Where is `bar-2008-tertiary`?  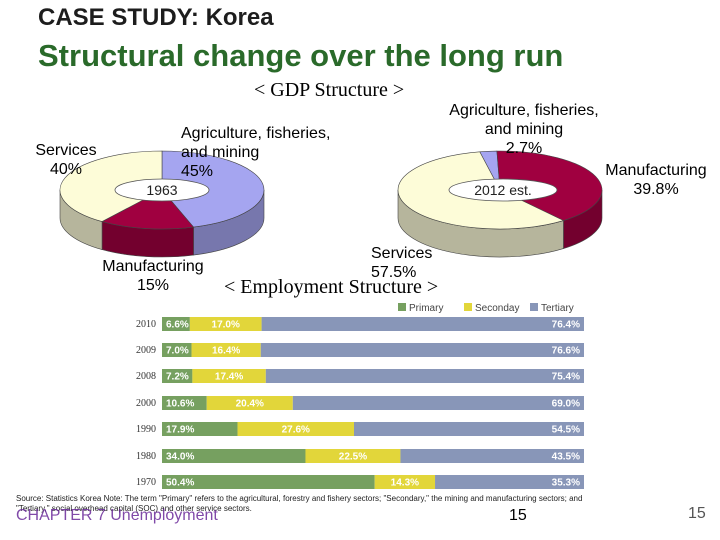 bar-2008-tertiary is located at coordinates (424, 376).